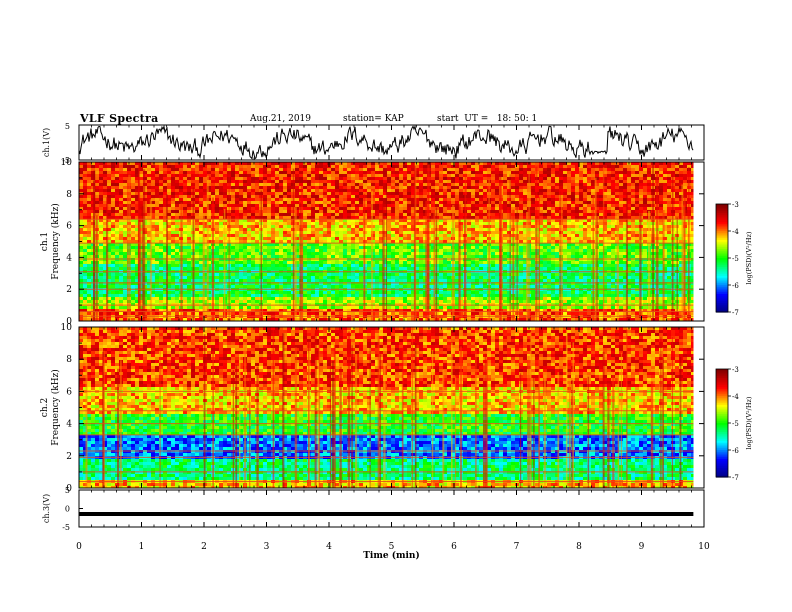 The width and height of the screenshot is (792, 612). What do you see at coordinates (45, 241) in the screenshot?
I see `ch1-spectrogram-ylabel-channel: ch.1` at bounding box center [45, 241].